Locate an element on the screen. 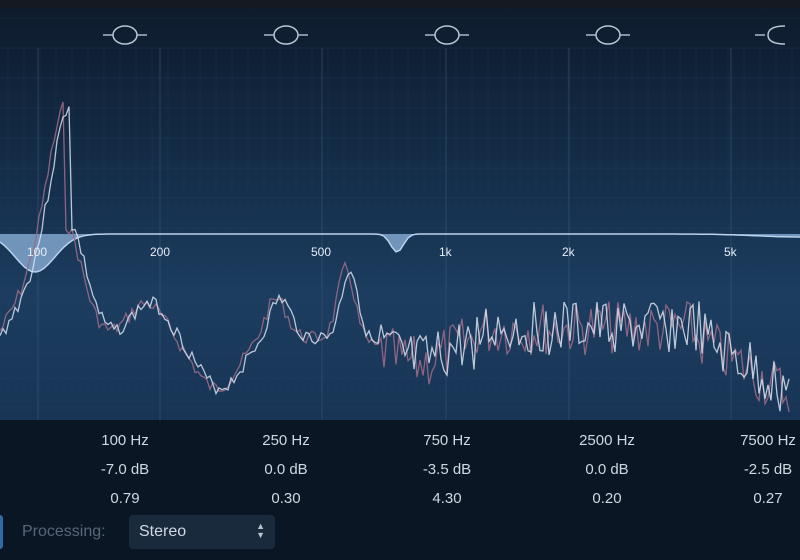 The image size is (800, 560). band-2-gain: 0.0 dB is located at coordinates (286, 469).